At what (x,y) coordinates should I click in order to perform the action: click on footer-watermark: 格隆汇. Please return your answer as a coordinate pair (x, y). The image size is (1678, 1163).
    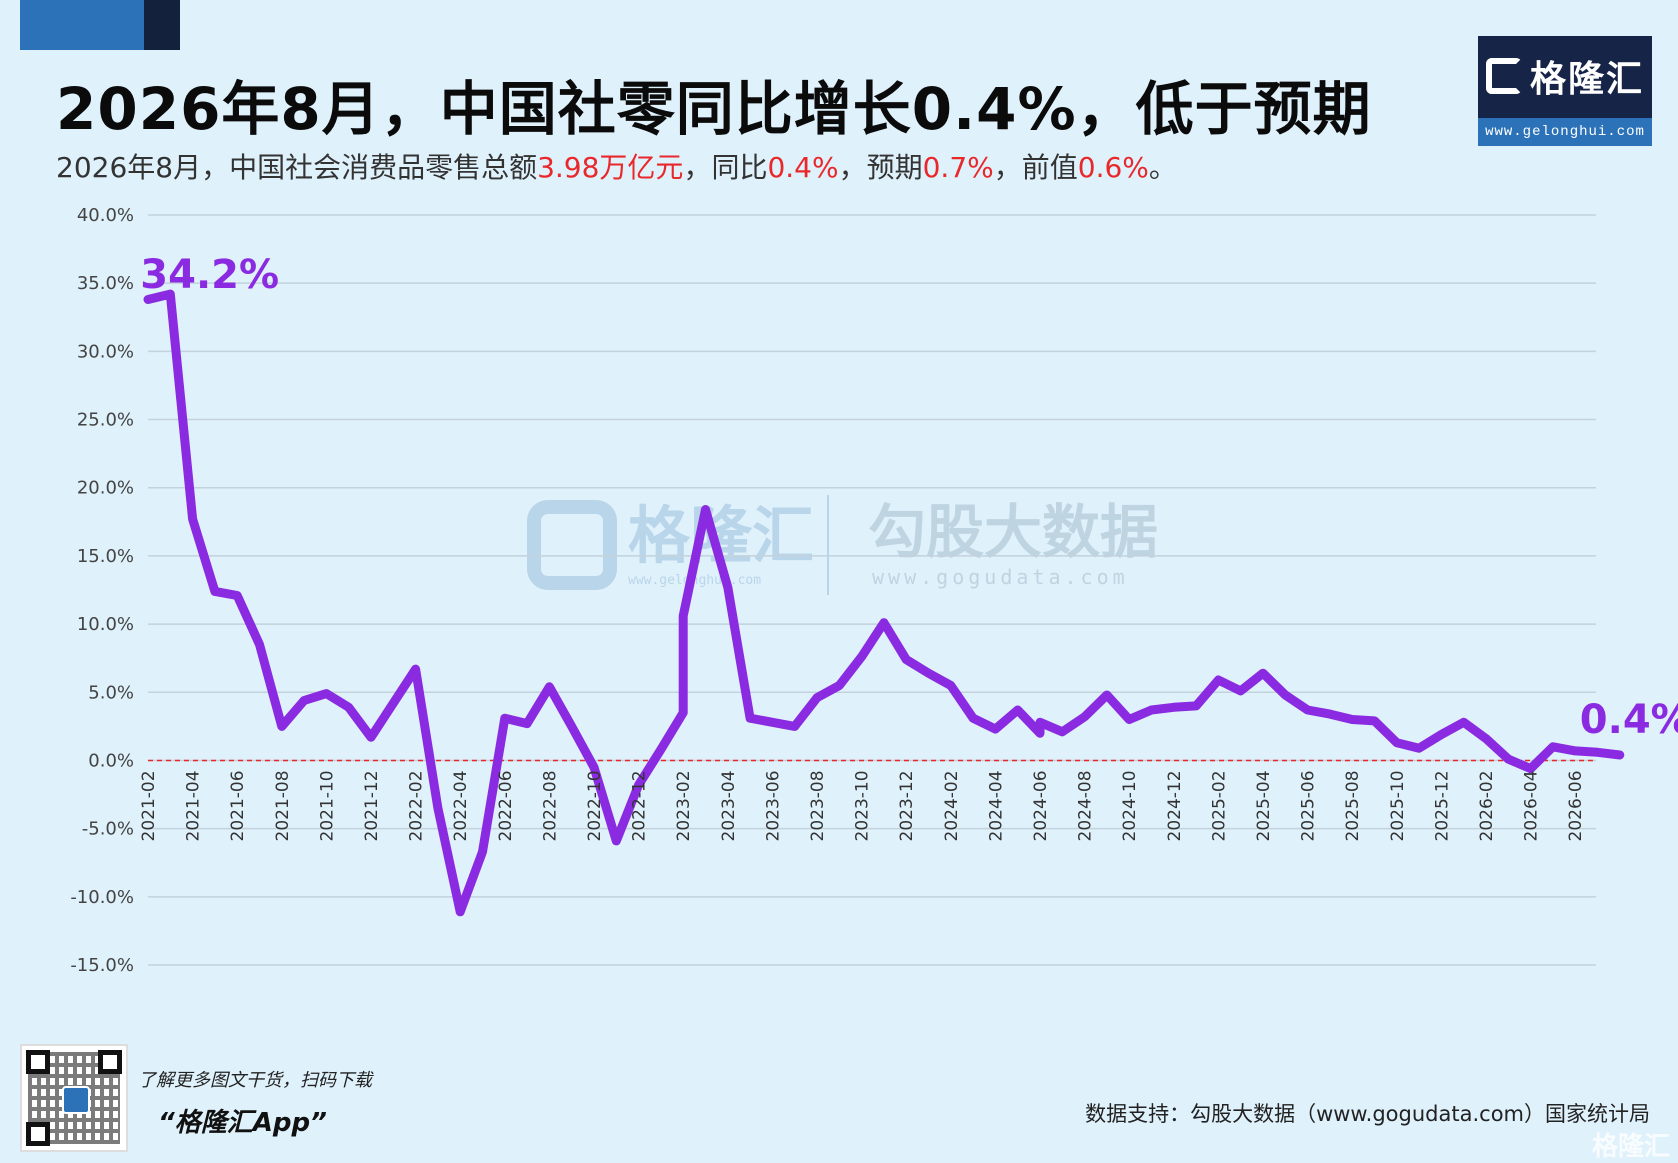
    Looking at the image, I should click on (1630, 1147).